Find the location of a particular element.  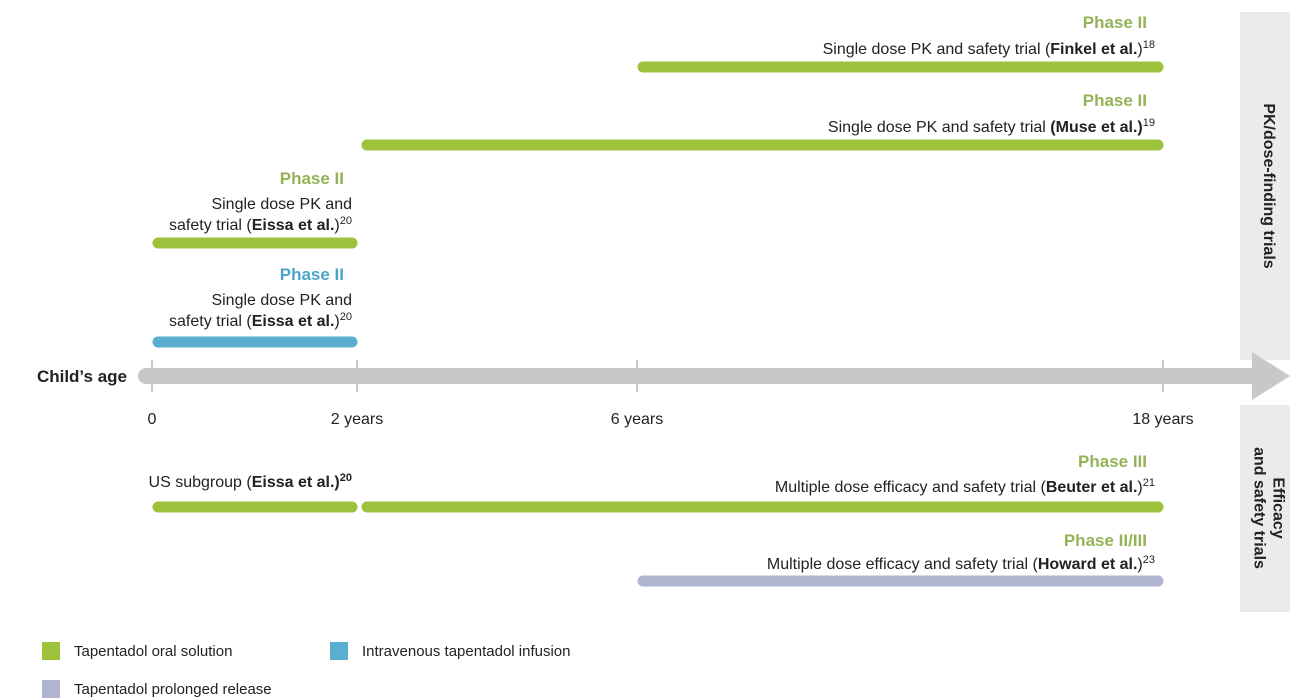

trial-description: US subgroup (Eissa et al.)20 is located at coordinates (250, 481).